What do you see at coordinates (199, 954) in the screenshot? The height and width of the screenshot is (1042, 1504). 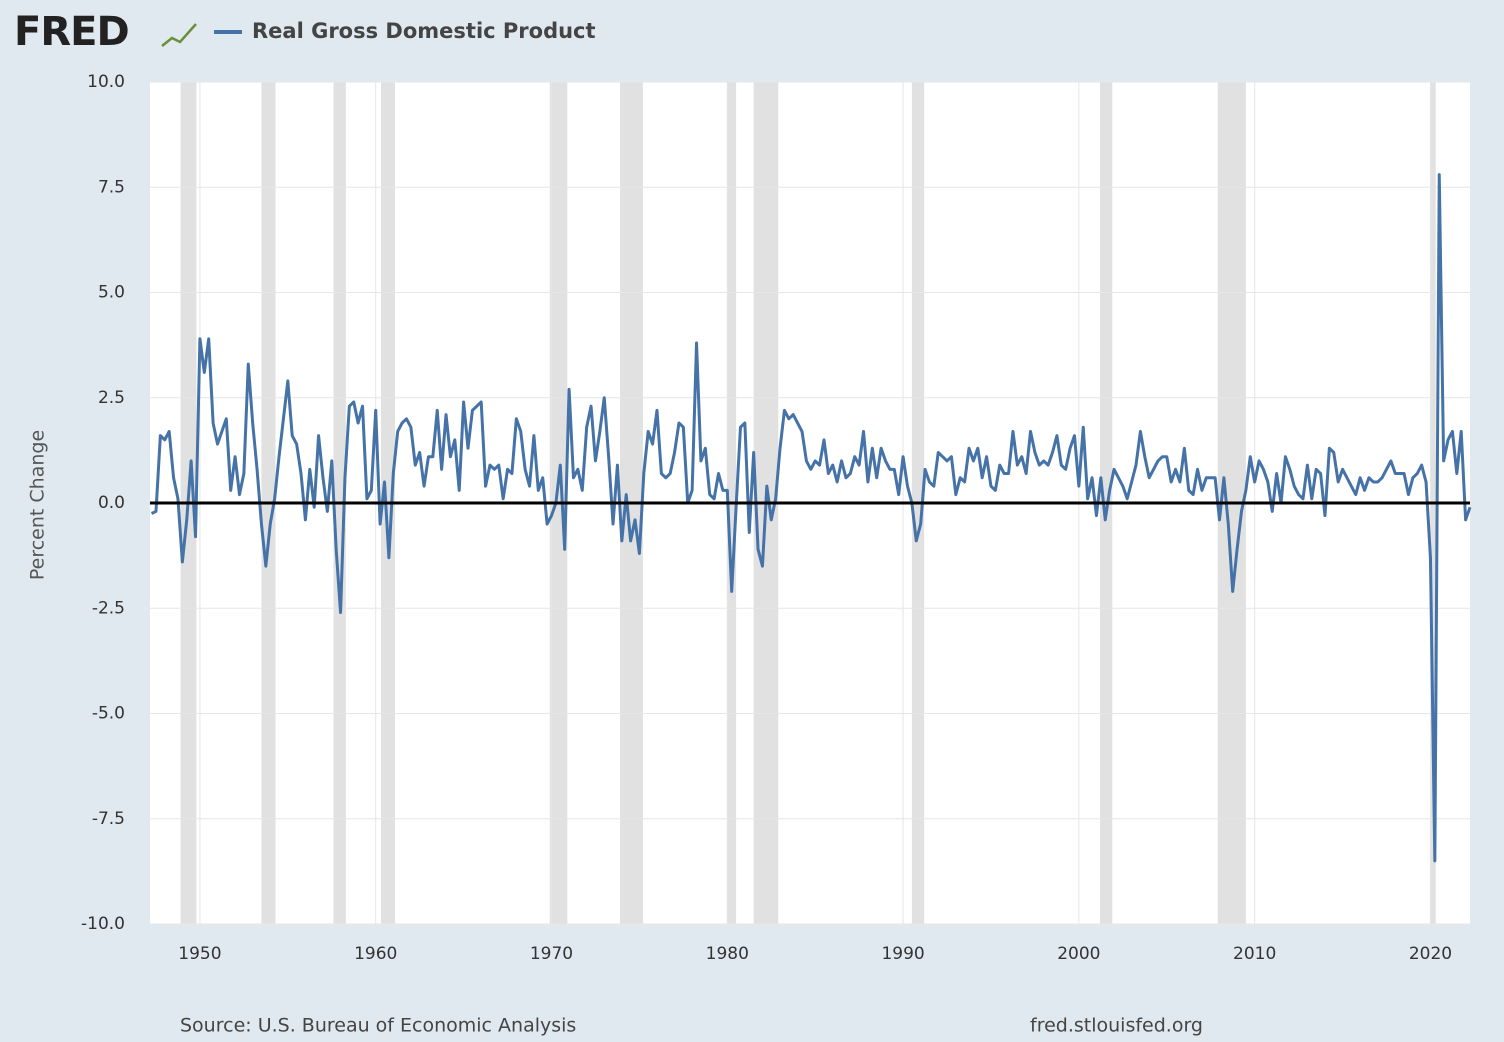 I see `x-tick-label: 1950` at bounding box center [199, 954].